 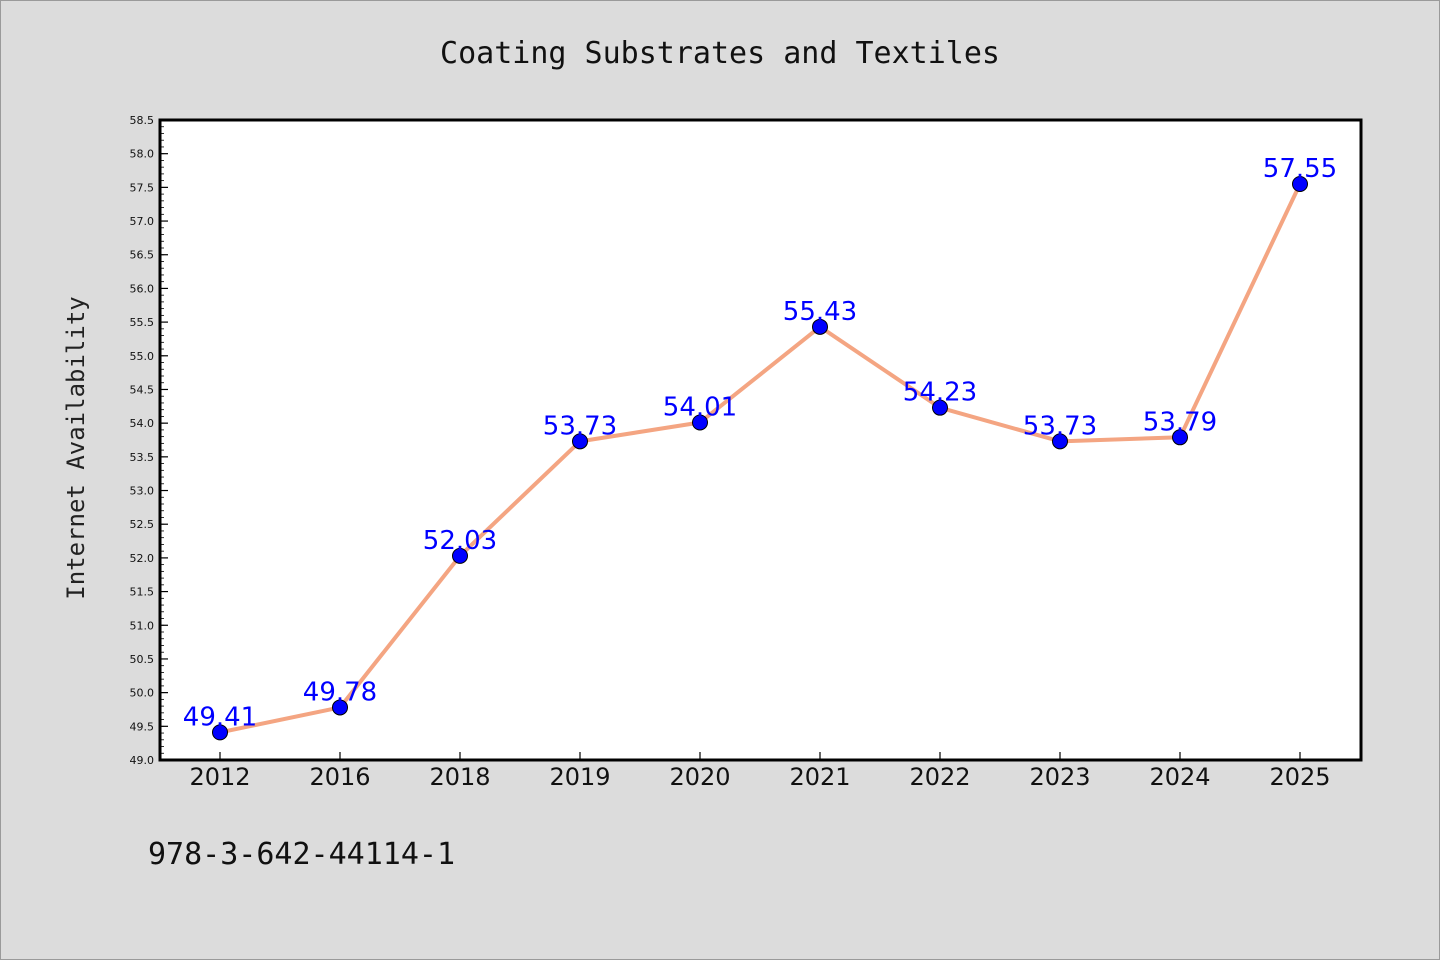 I want to click on x-tick-label: 2019, so click(x=579, y=777).